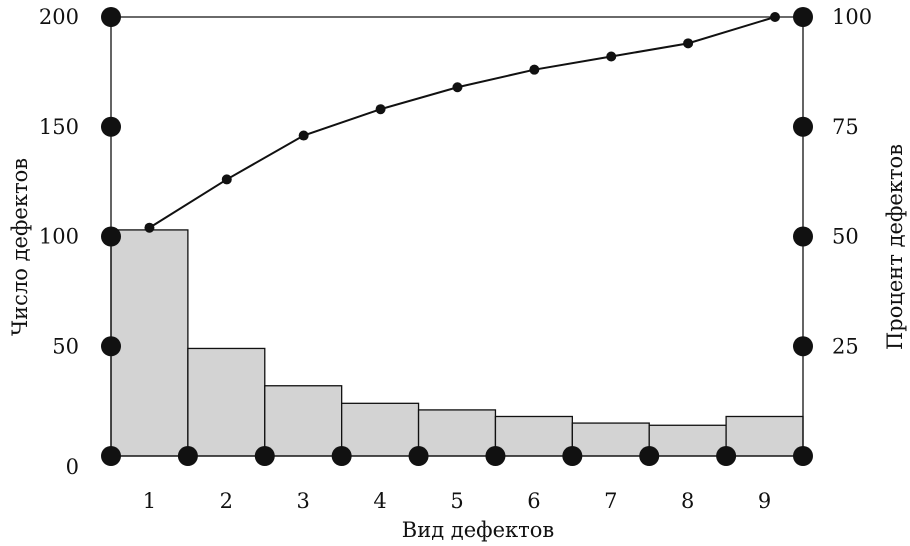 This screenshot has width=910, height=546. I want to click on y2-tick-50: 50, so click(845, 237).